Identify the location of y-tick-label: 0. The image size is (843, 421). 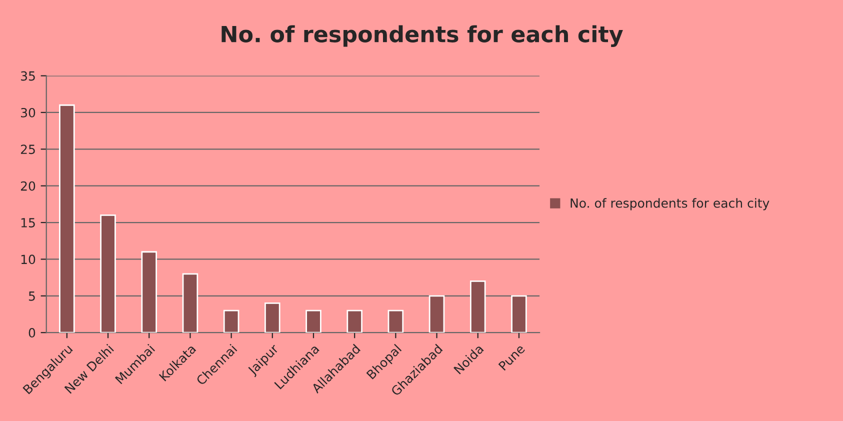
(32, 333).